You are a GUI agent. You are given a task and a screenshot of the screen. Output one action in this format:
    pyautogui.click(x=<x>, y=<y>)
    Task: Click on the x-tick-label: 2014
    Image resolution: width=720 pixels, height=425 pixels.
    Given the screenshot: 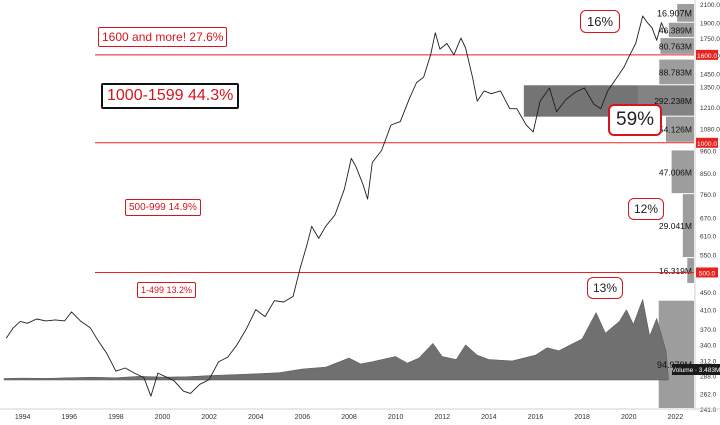 What is the action you would take?
    pyautogui.click(x=489, y=417)
    